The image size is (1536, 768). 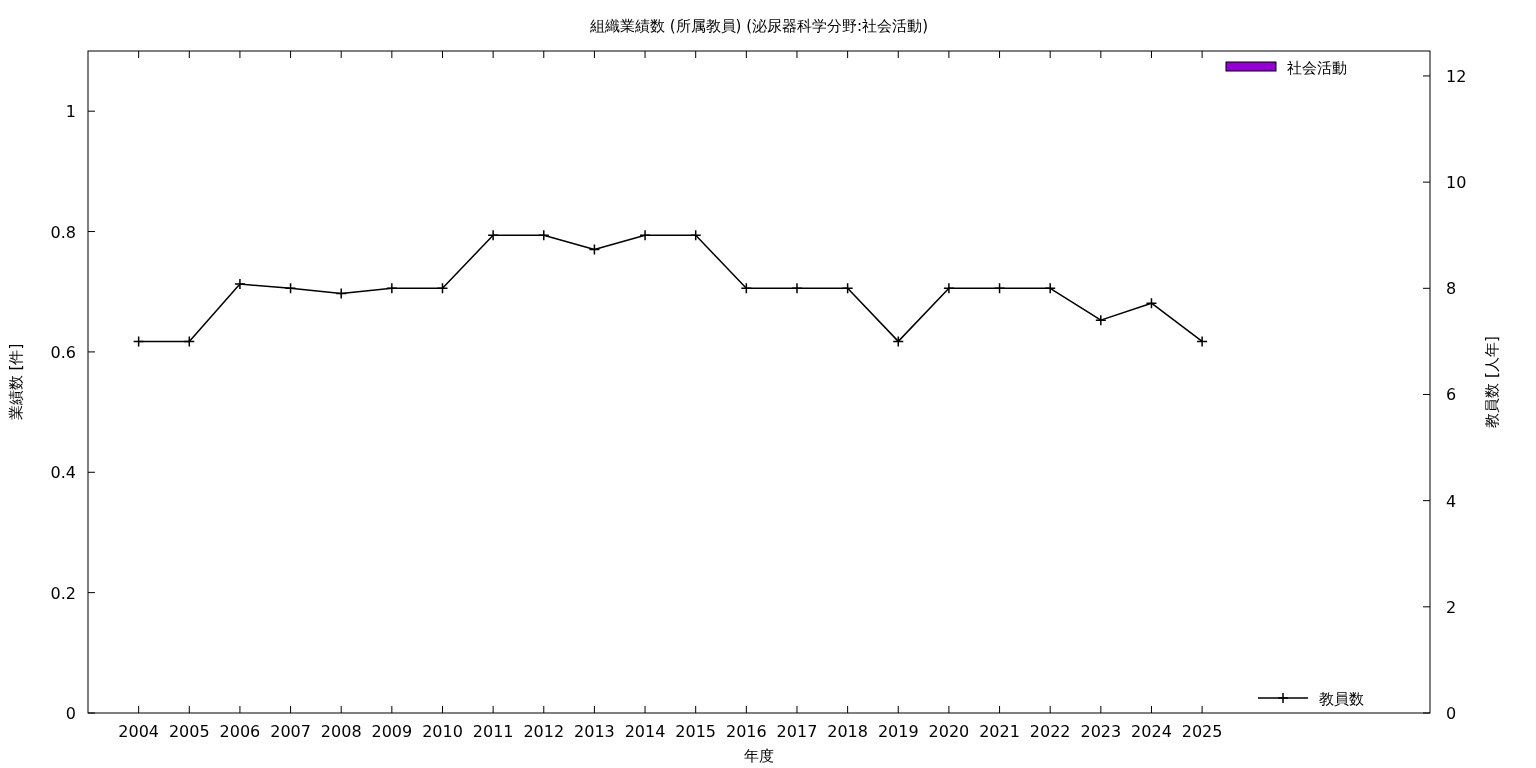 What do you see at coordinates (240, 731) in the screenshot?
I see `x-tick-label: 2006` at bounding box center [240, 731].